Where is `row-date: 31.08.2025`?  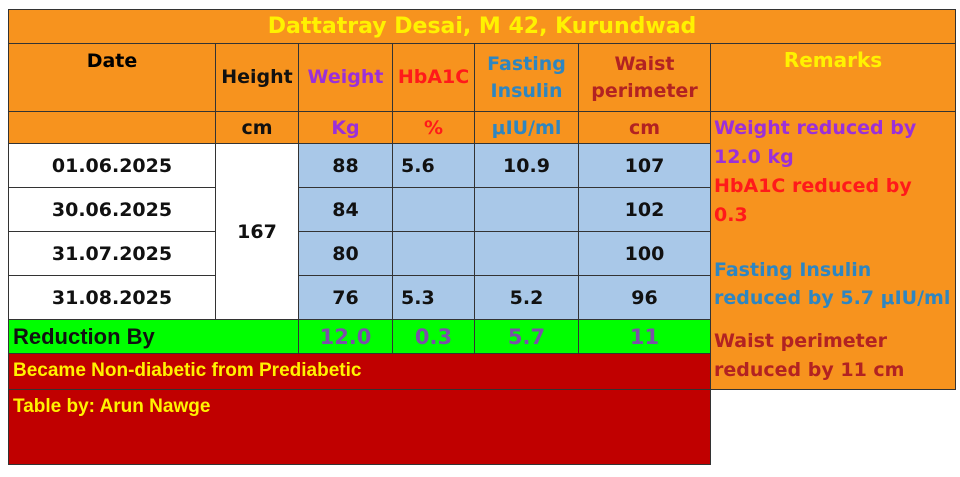 row-date: 31.08.2025 is located at coordinates (112, 297).